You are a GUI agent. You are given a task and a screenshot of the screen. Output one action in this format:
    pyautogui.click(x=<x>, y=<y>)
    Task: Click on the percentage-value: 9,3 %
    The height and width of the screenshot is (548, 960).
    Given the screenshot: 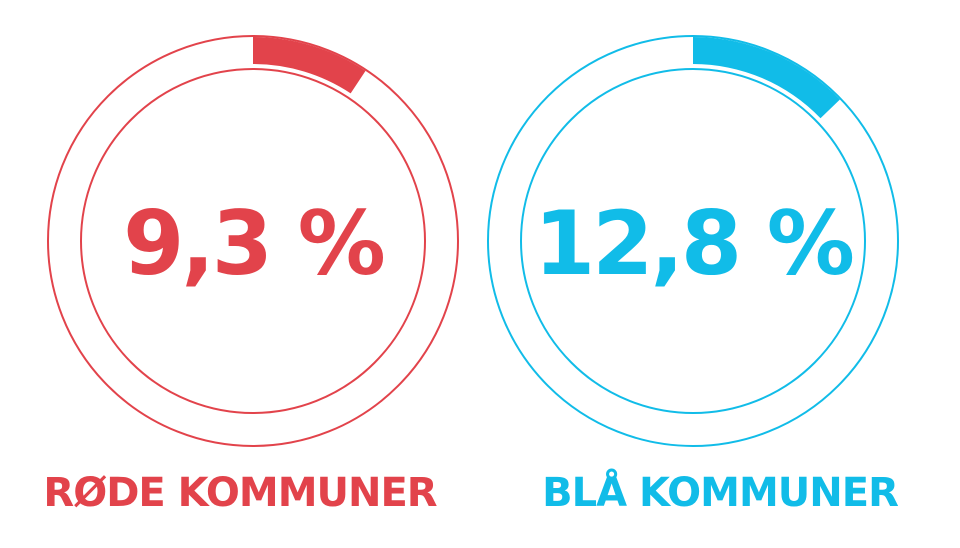 What is the action you would take?
    pyautogui.click(x=253, y=243)
    